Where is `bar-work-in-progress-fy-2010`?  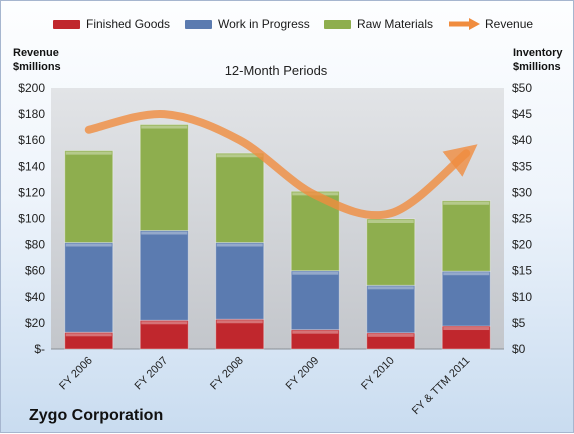 bar-work-in-progress-fy-2010 is located at coordinates (391, 309).